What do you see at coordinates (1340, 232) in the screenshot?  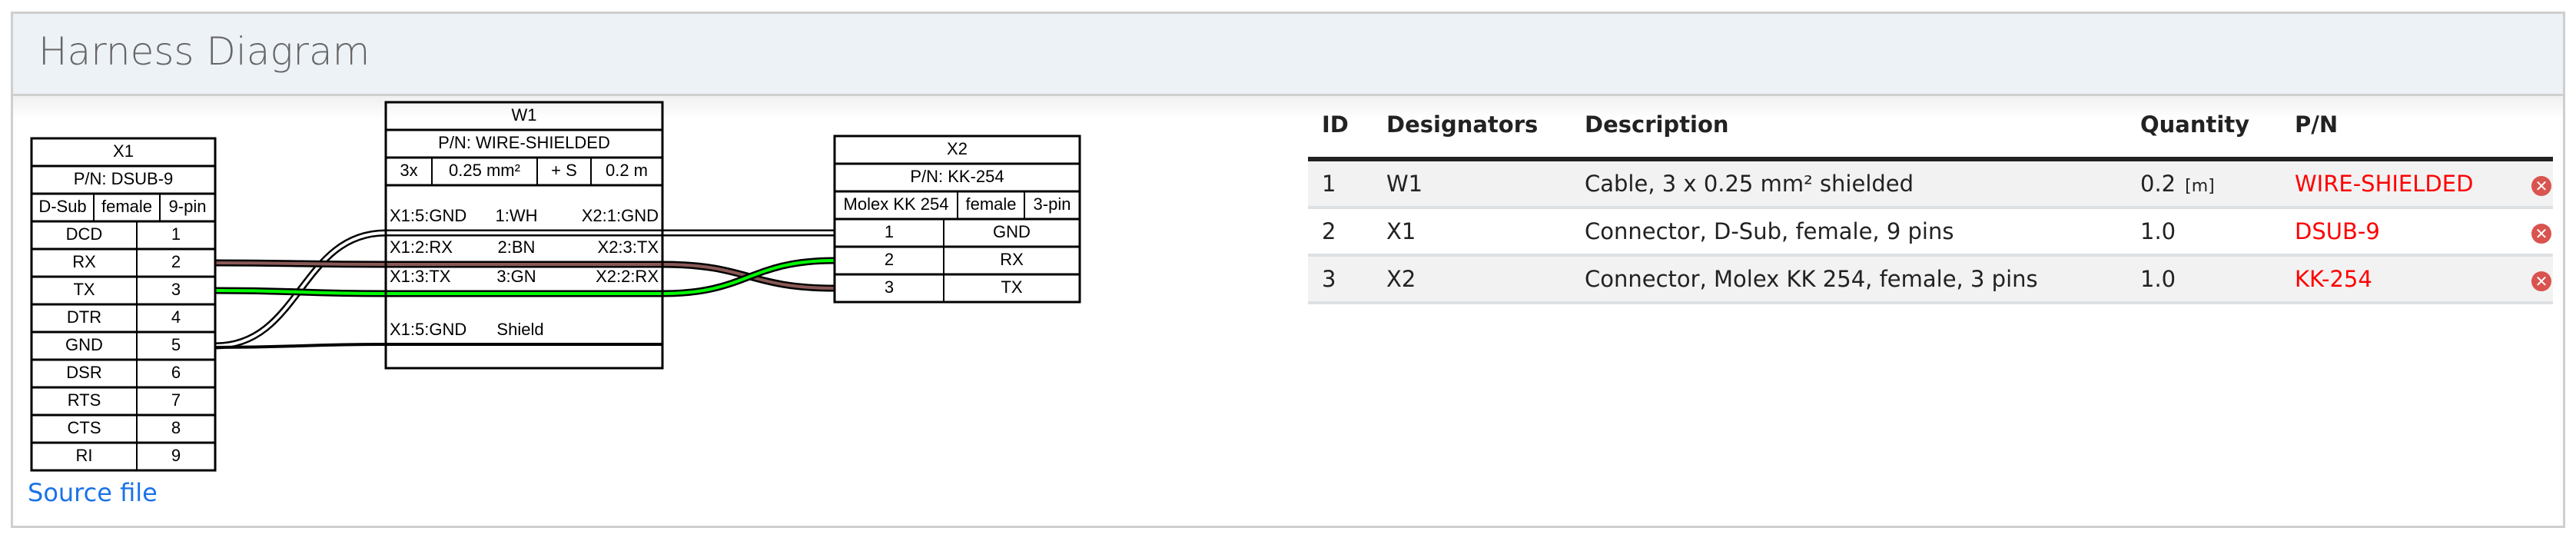 I see `bom-id: 2` at bounding box center [1340, 232].